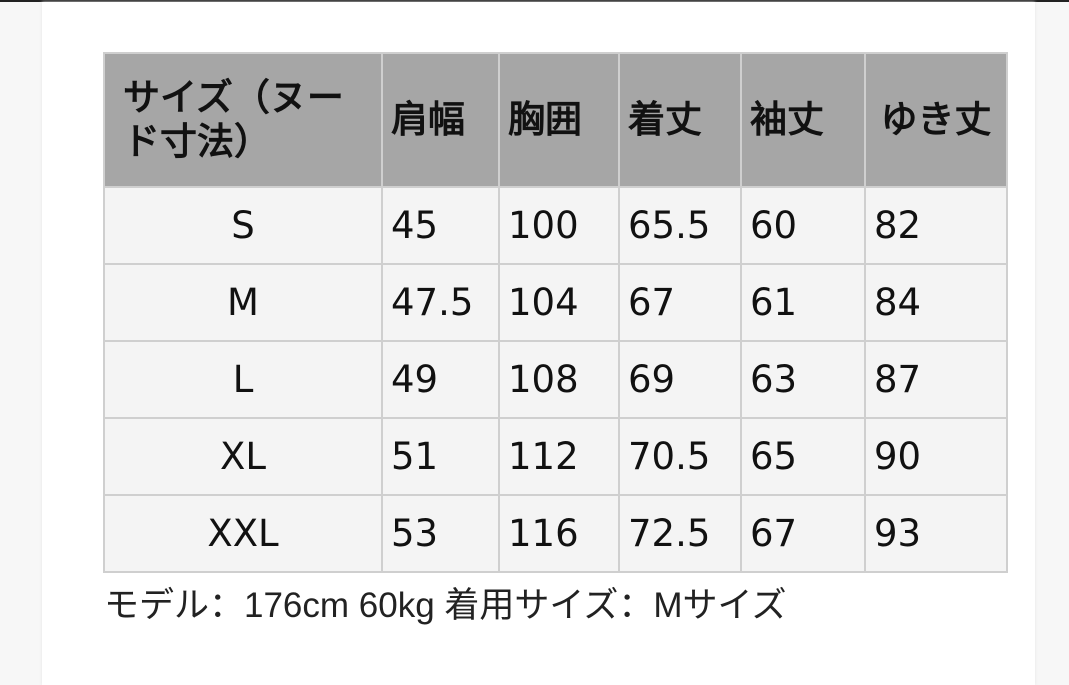 This screenshot has width=1069, height=685. Describe the element at coordinates (559, 225) in the screenshot. I see `cell-chest: 100` at that location.